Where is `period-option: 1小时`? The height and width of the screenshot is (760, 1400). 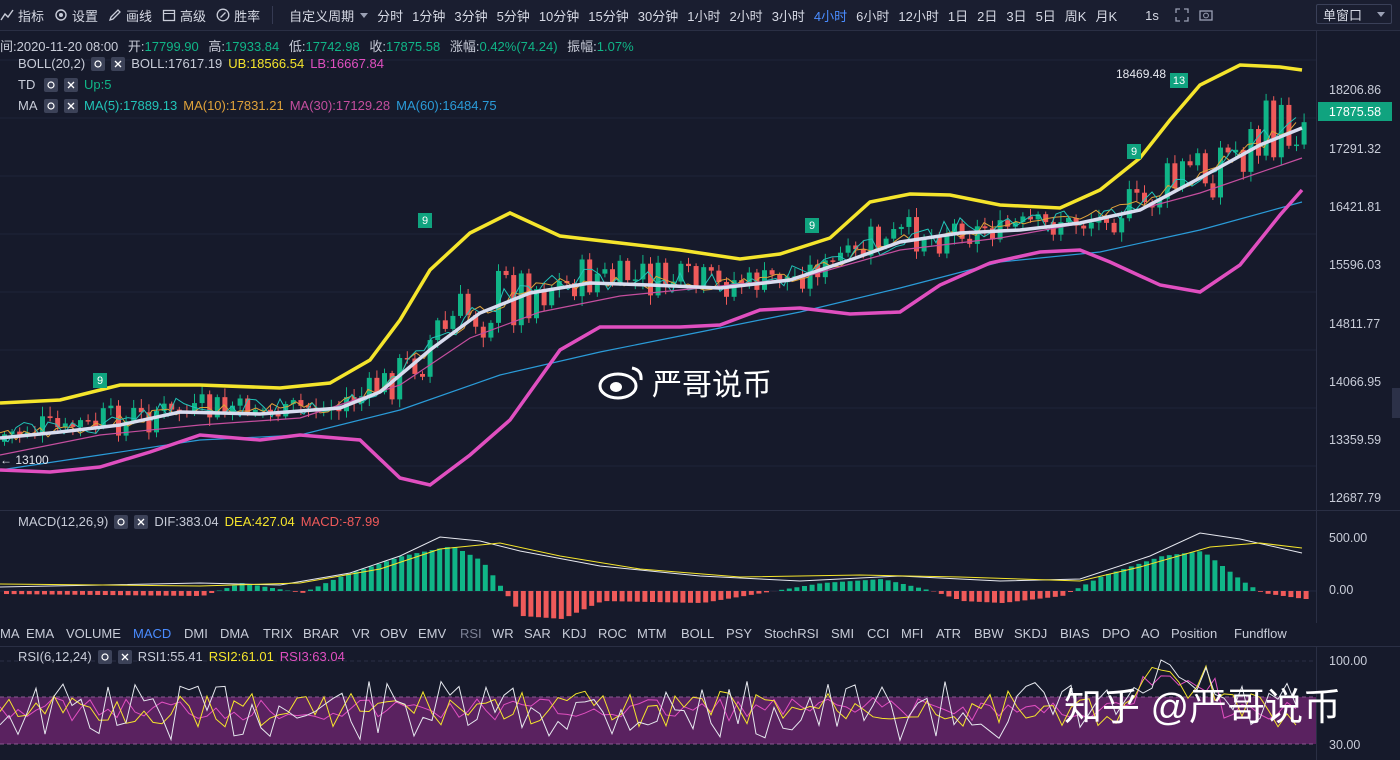 period-option: 1小时 is located at coordinates (704, 16).